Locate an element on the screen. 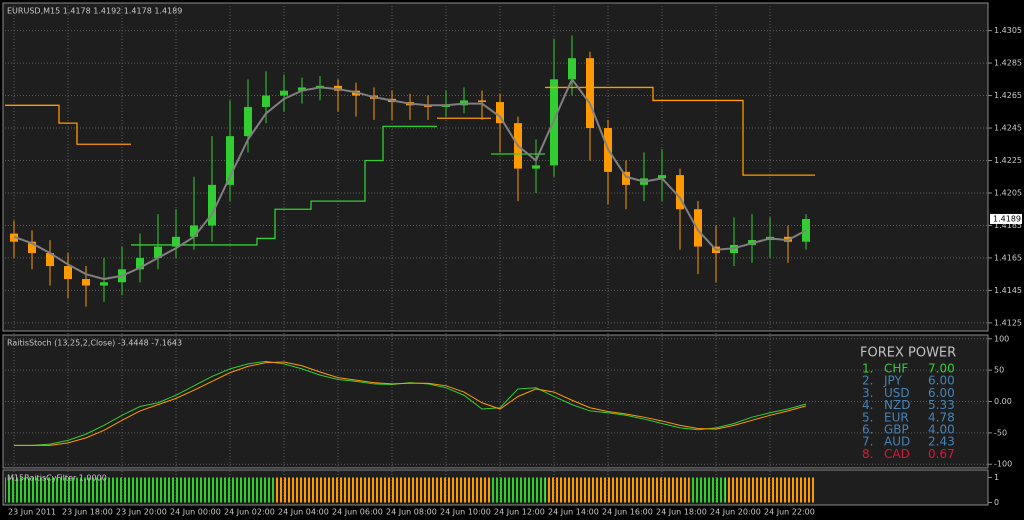  y-tick-label: 1 is located at coordinates (996, 477).